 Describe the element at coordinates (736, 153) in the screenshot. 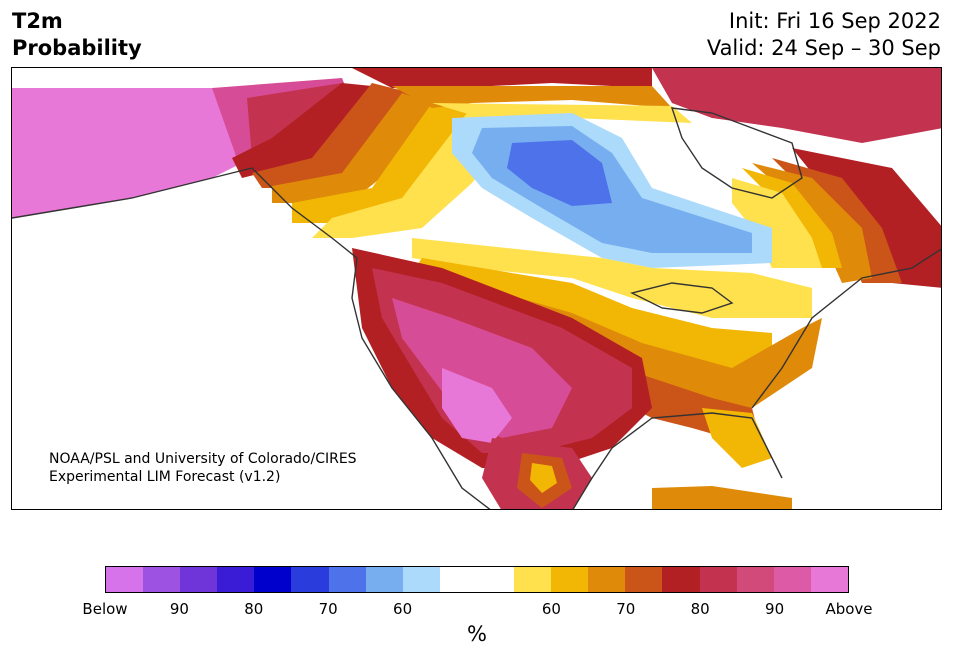

I see `coastline-hudson-bay` at that location.